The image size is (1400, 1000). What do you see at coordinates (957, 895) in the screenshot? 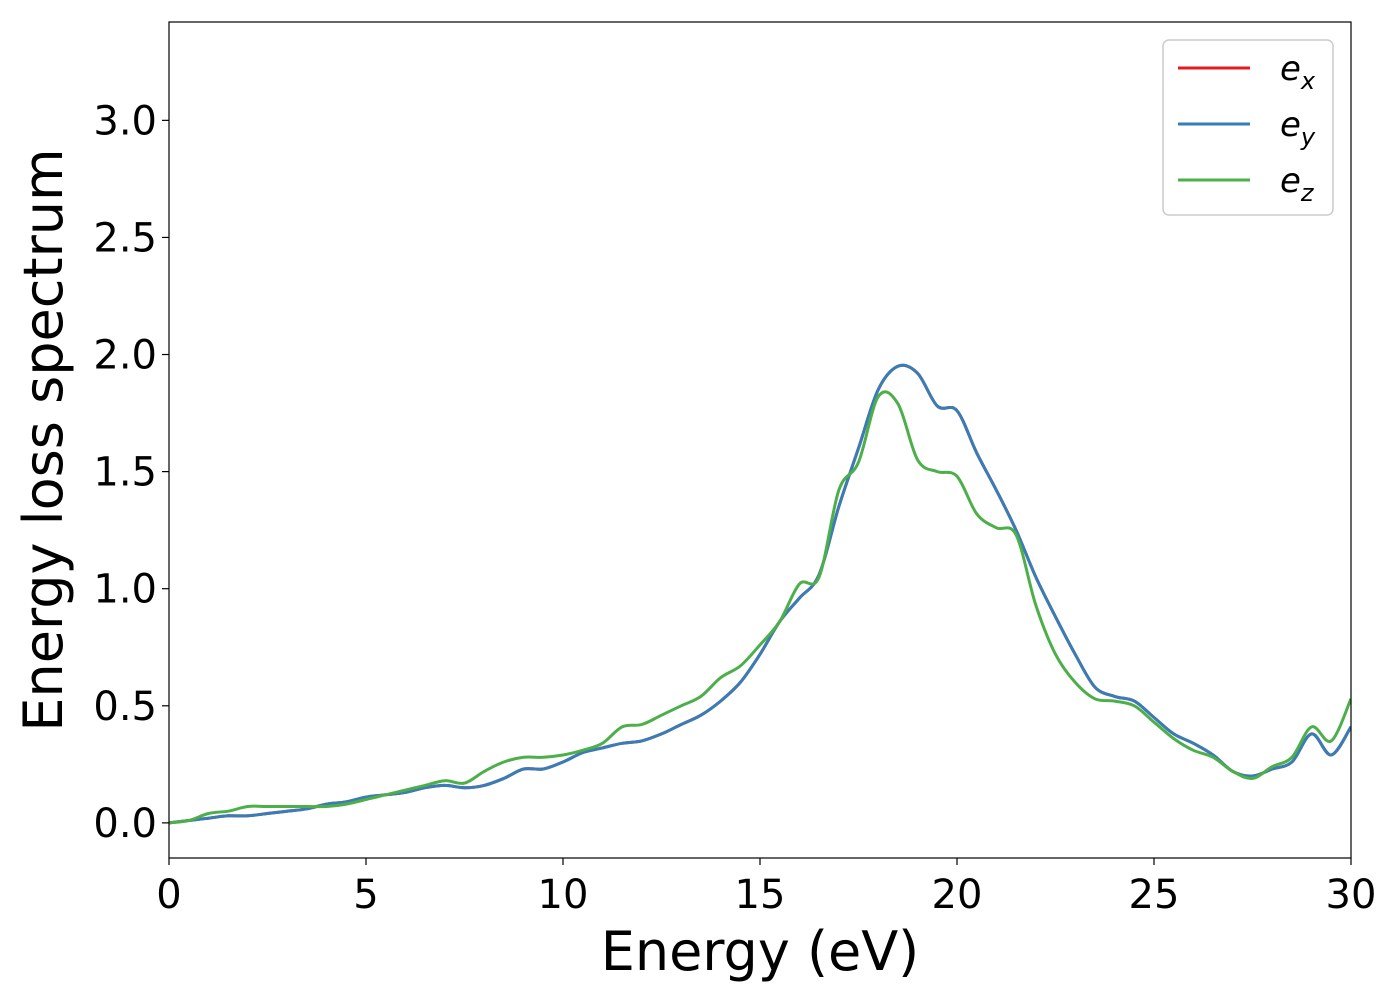
I see `x-tick-label: 20` at bounding box center [957, 895].